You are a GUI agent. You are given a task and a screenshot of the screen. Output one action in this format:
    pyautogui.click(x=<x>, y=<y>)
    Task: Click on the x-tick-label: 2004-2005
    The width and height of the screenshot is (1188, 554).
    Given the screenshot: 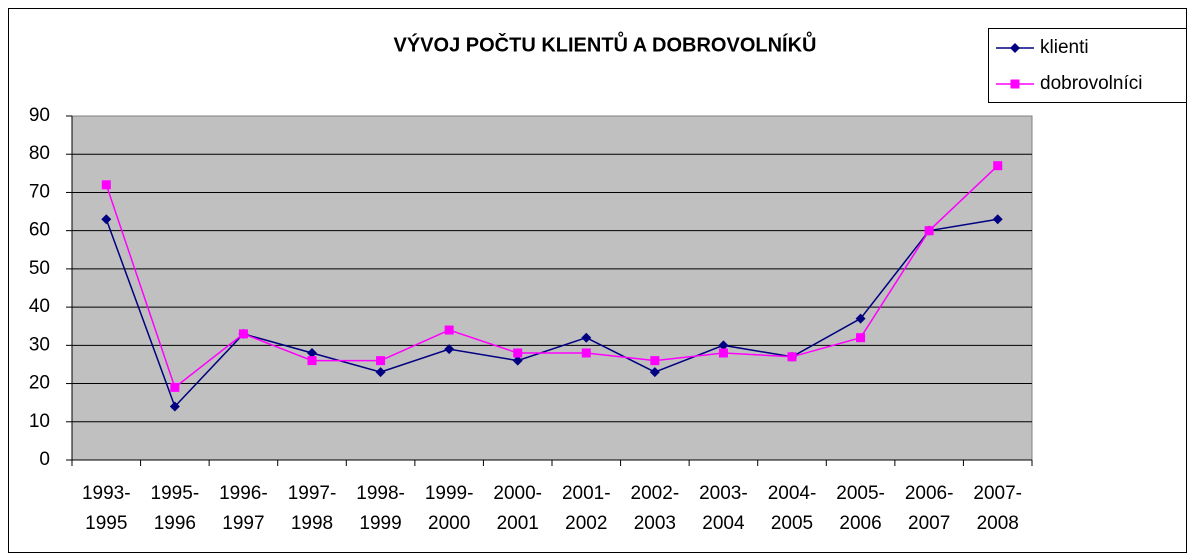 What is the action you would take?
    pyautogui.click(x=792, y=508)
    